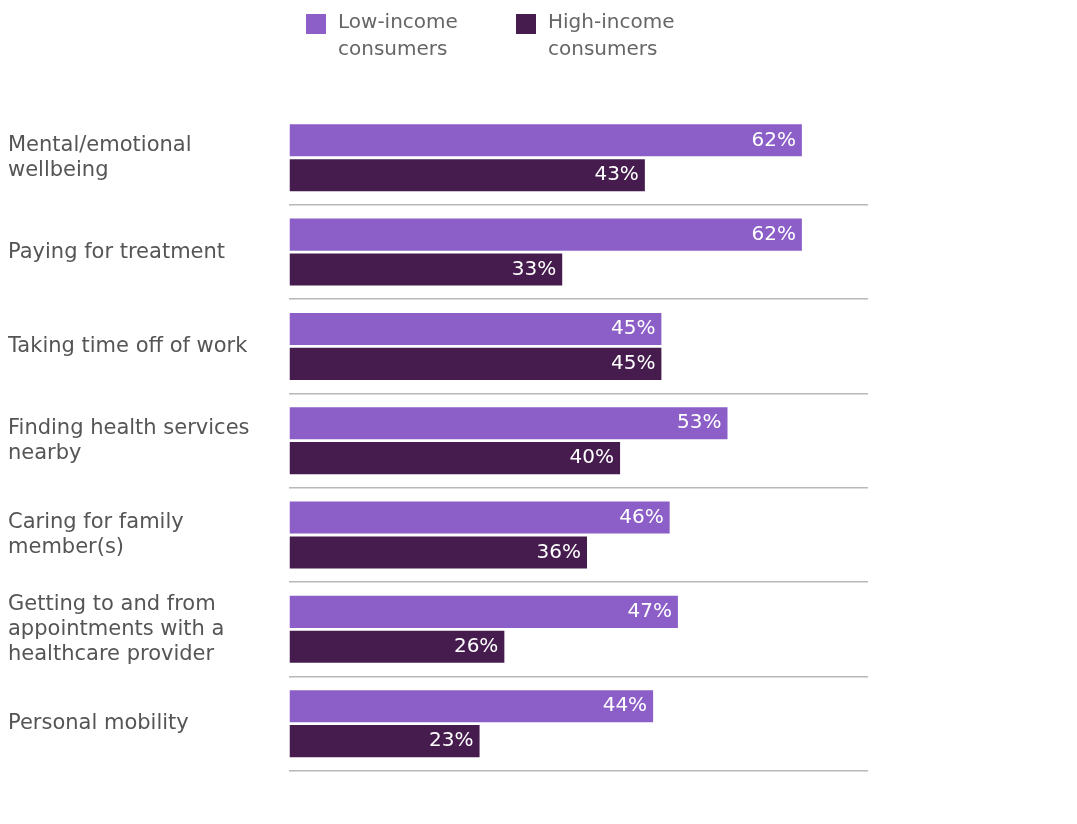  I want to click on y-tick-label: Finding health services nearby, so click(129, 439).